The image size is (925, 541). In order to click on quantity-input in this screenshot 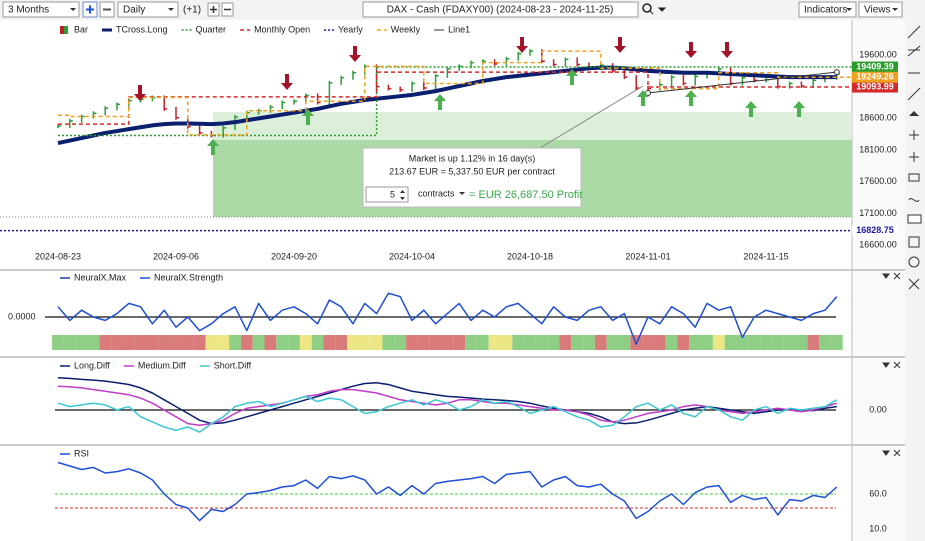, I will do `click(387, 194)`.